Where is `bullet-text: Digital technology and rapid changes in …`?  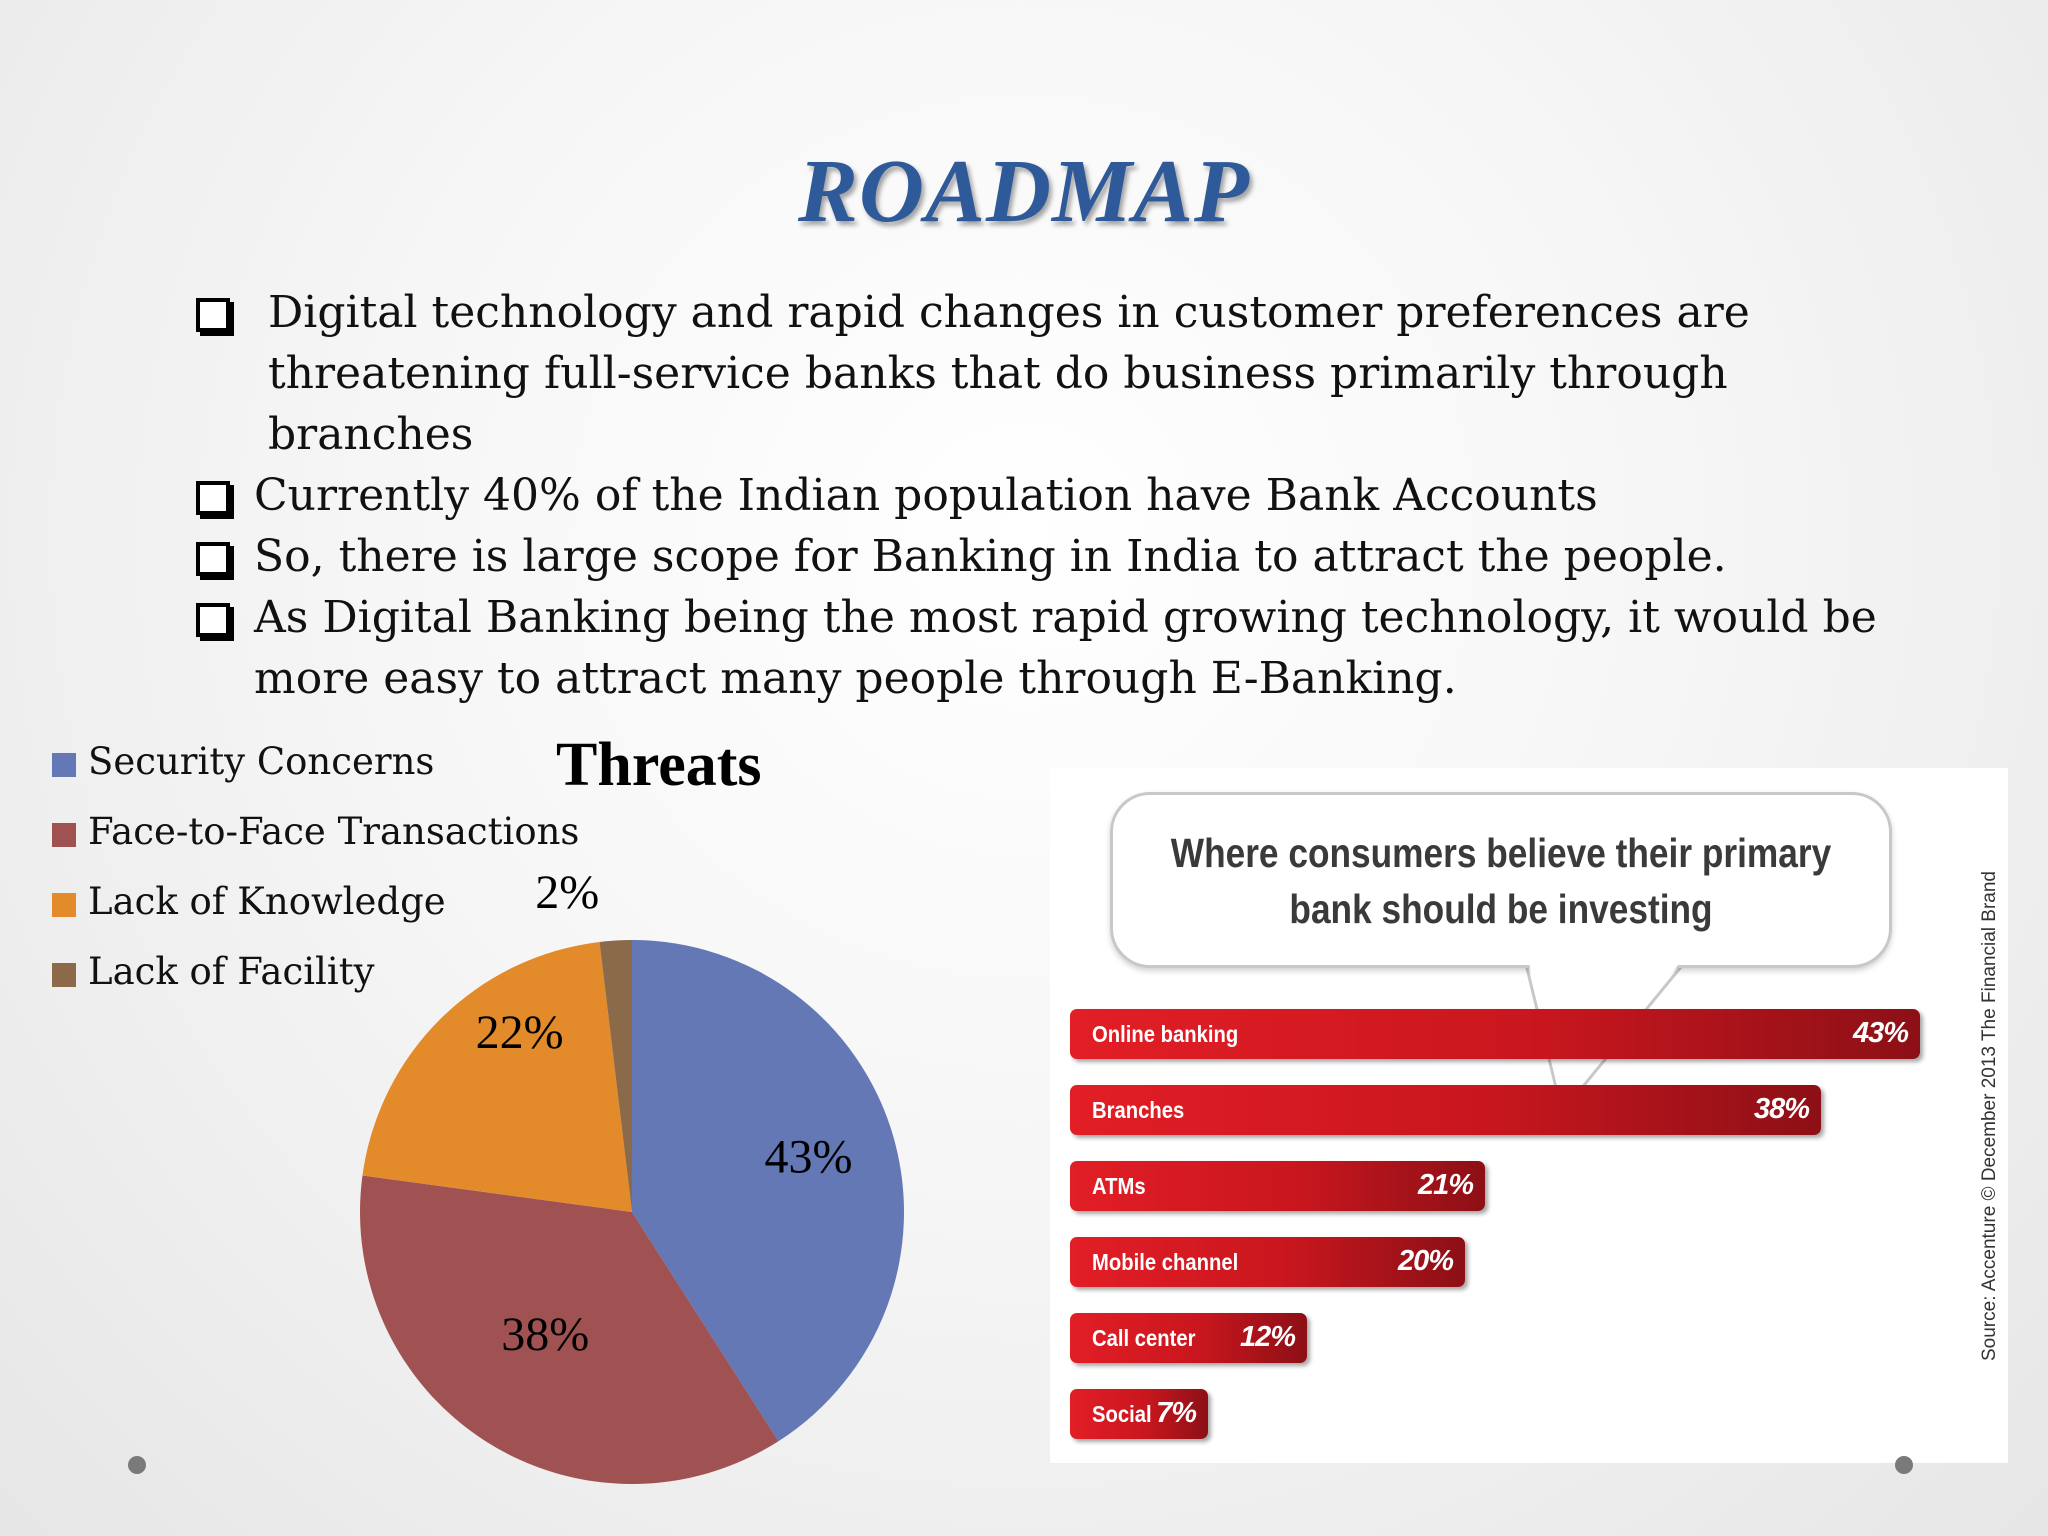 bullet-text: Digital technology and rapid changes in … is located at coordinates (1009, 373).